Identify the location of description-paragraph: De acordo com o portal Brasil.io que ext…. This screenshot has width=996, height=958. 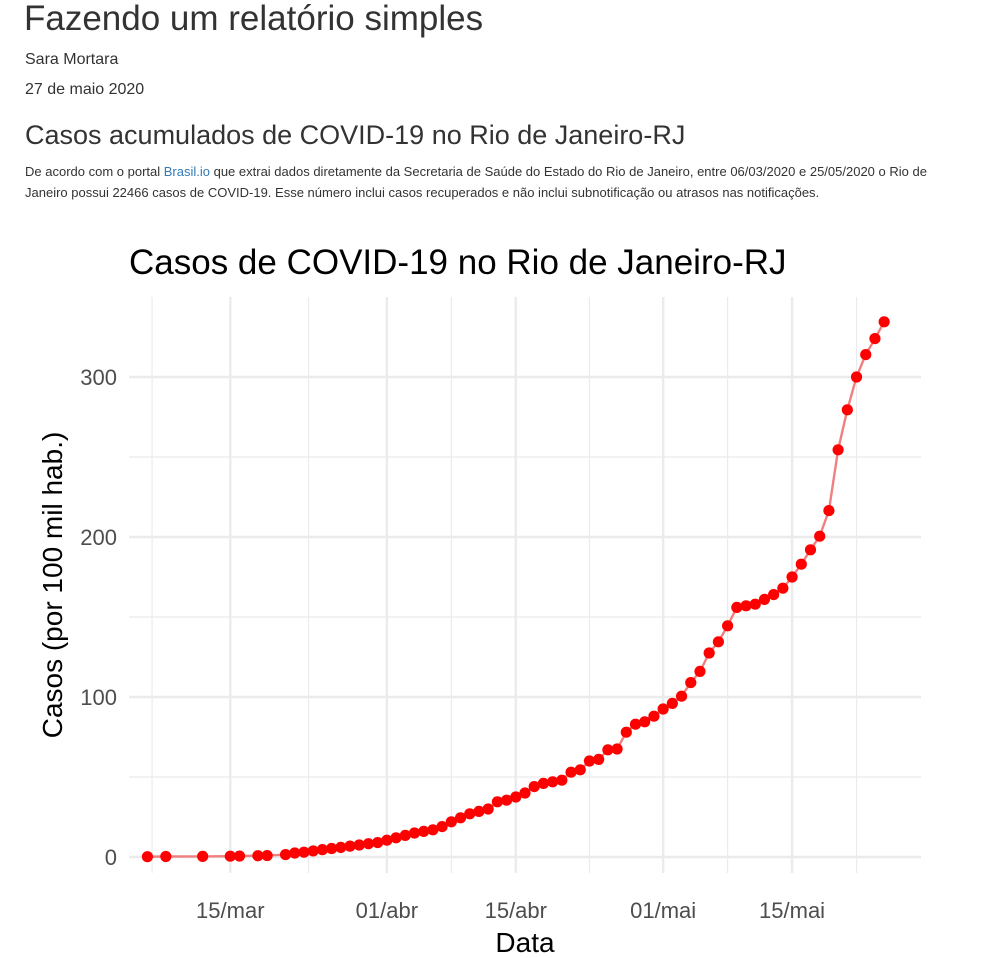
(495, 182).